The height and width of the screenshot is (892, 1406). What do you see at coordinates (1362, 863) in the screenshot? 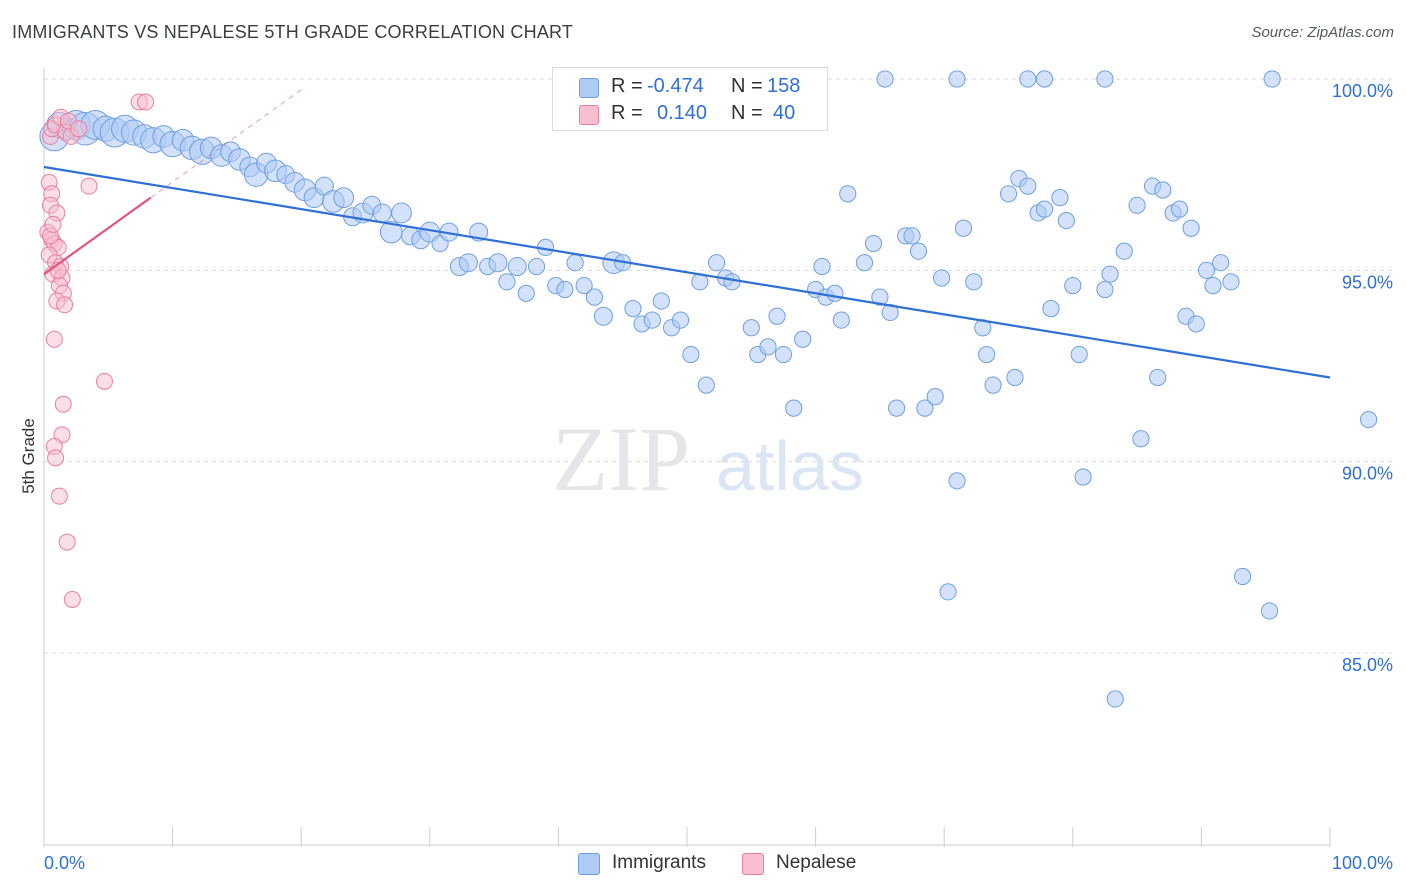
I see `x-tick-label: 100.0%` at bounding box center [1362, 863].